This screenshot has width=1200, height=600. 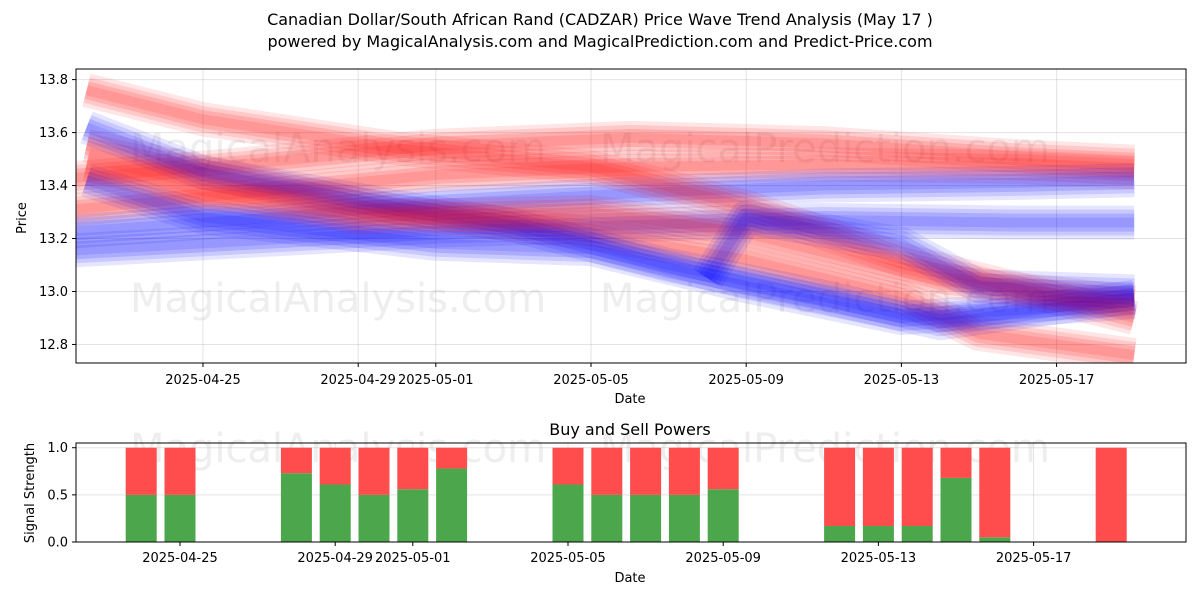 What do you see at coordinates (53, 186) in the screenshot?
I see `price-y-tick-label: 13.4` at bounding box center [53, 186].